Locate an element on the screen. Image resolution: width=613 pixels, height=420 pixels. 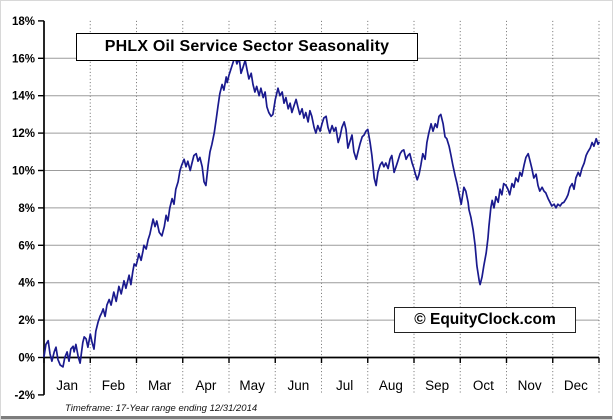
month-label: Dec is located at coordinates (576, 385).